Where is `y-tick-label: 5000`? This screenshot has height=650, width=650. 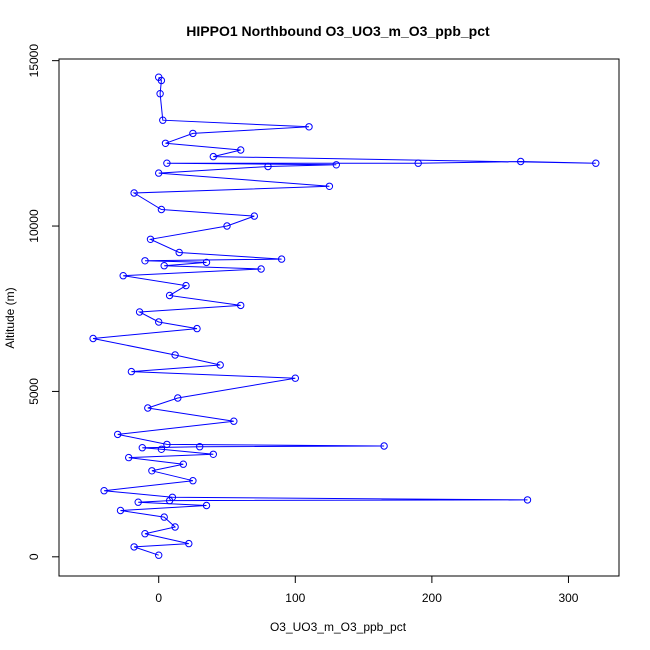 y-tick-label: 5000 is located at coordinates (34, 391).